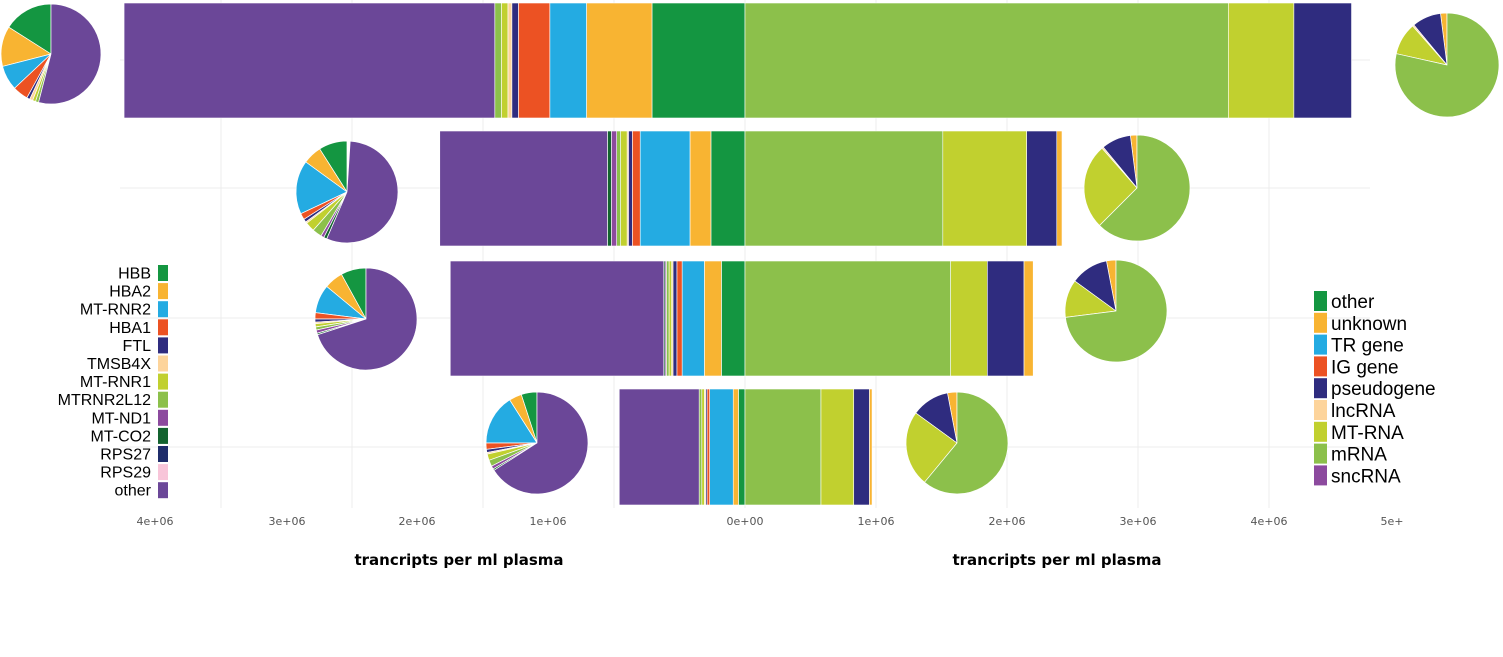  I want to click on bar-left-row3-HBA1, so click(708, 447).